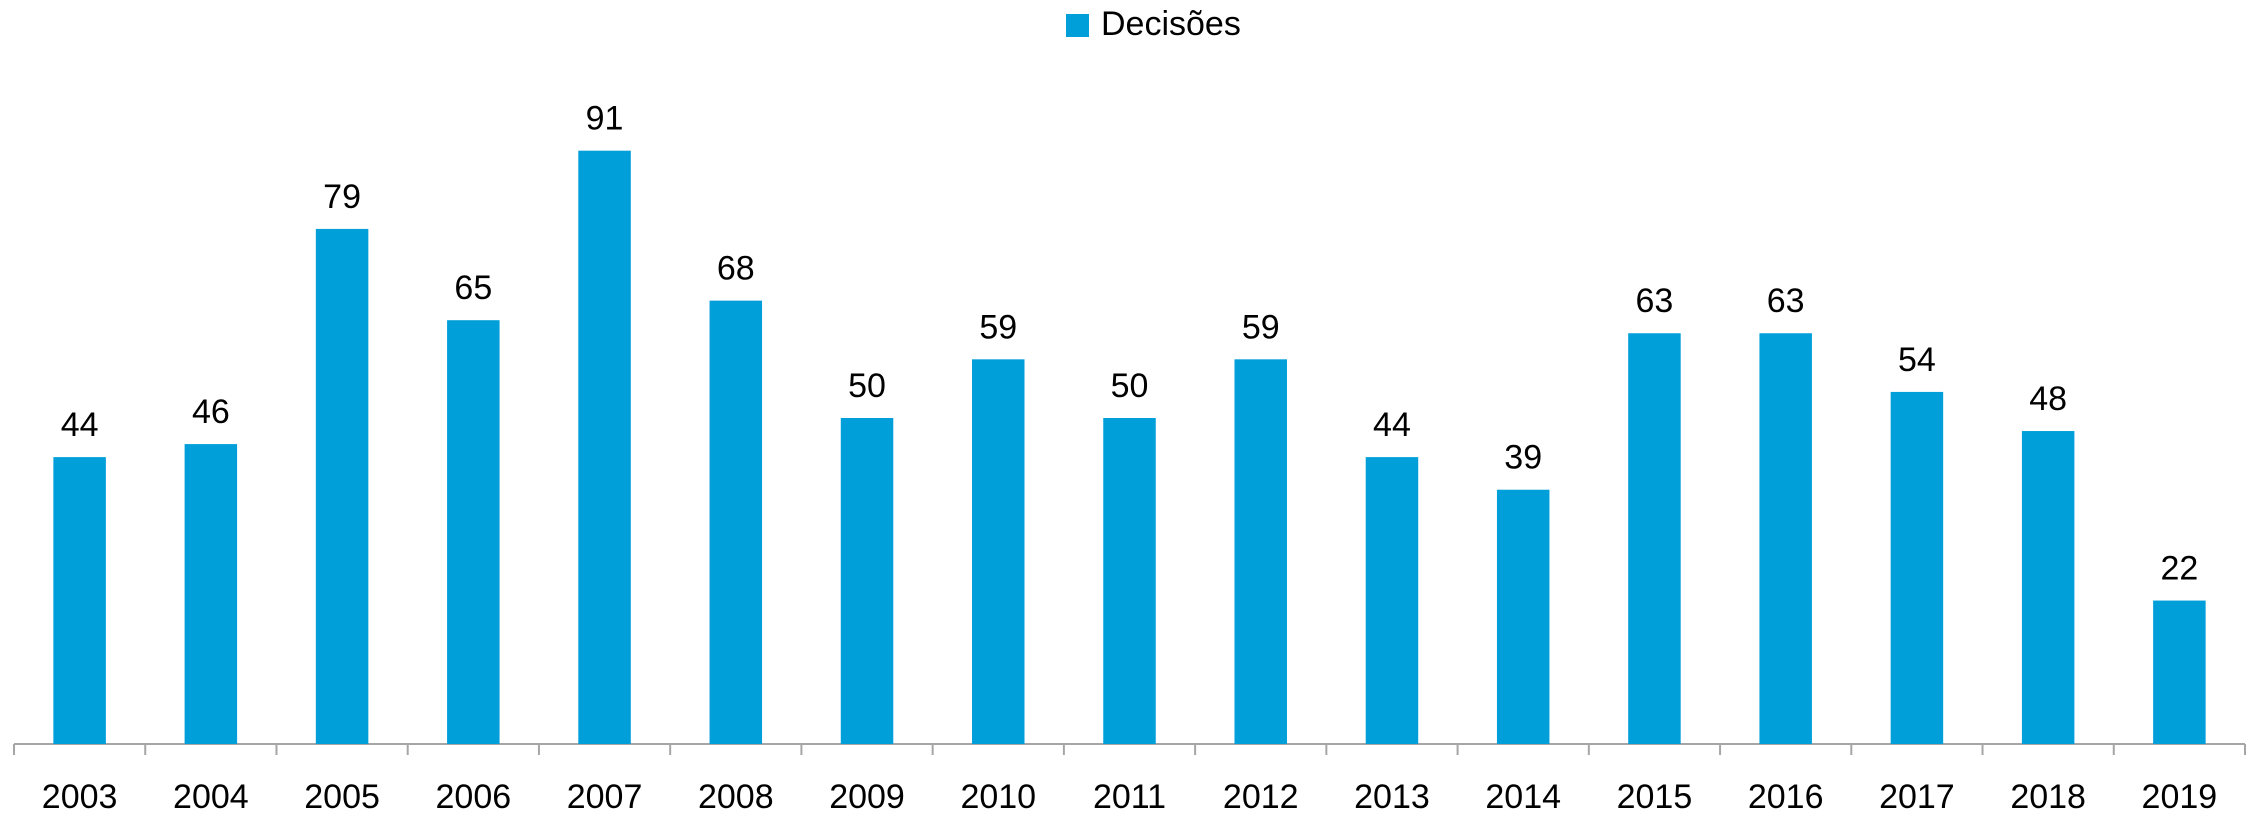 Image resolution: width=2257 pixels, height=819 pixels. Describe the element at coordinates (998, 797) in the screenshot. I see `x-tick-label: 2010` at that location.